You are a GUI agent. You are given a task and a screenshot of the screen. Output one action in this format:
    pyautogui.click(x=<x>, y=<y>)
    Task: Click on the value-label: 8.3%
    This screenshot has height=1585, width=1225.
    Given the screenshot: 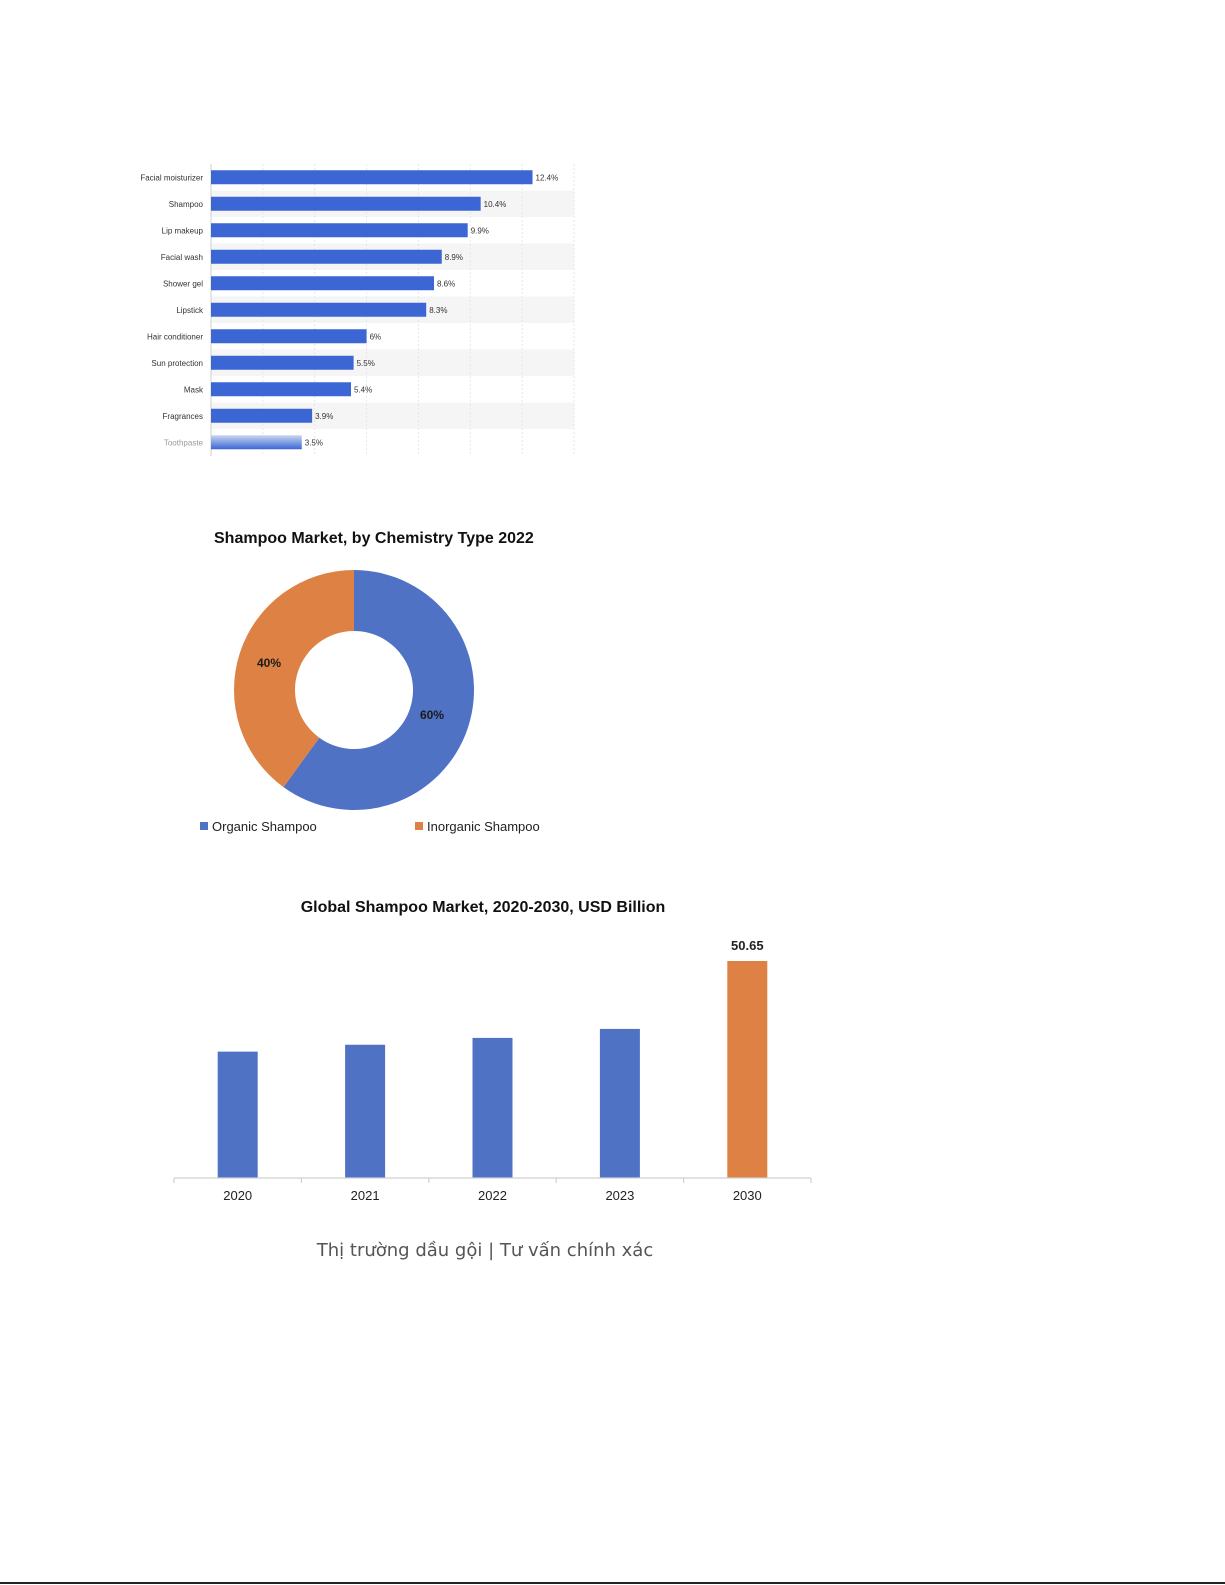 What is the action you would take?
    pyautogui.click(x=438, y=310)
    